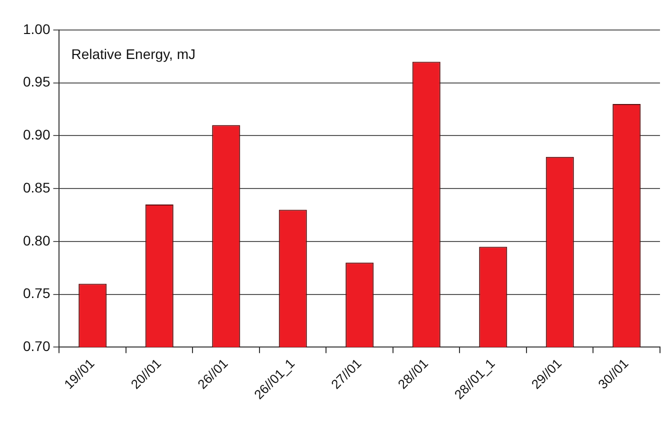 This screenshot has height=426, width=670. I want to click on y-tick-label: 1.00, so click(36, 28).